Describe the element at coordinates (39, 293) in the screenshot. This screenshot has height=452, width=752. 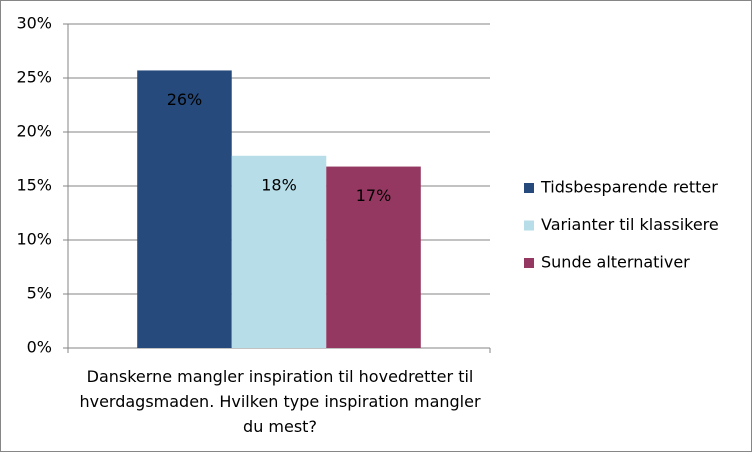
I see `y-tick-label: 5%` at that location.